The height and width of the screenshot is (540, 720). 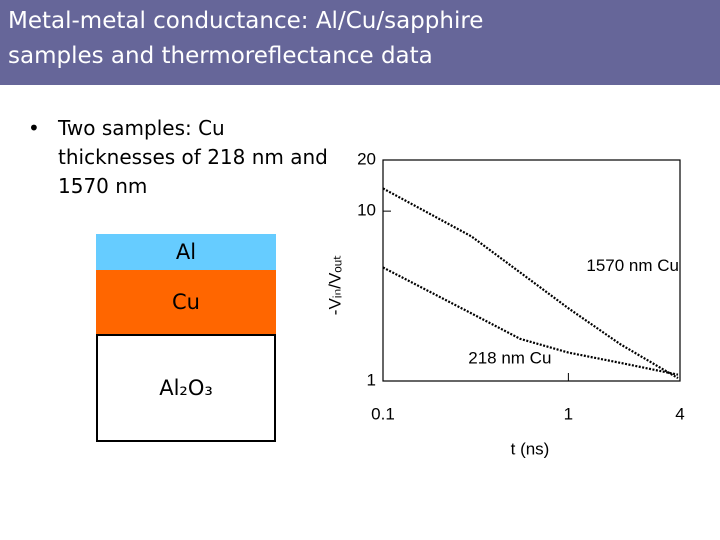 What do you see at coordinates (366, 158) in the screenshot?
I see `y-tick-label: 20` at bounding box center [366, 158].